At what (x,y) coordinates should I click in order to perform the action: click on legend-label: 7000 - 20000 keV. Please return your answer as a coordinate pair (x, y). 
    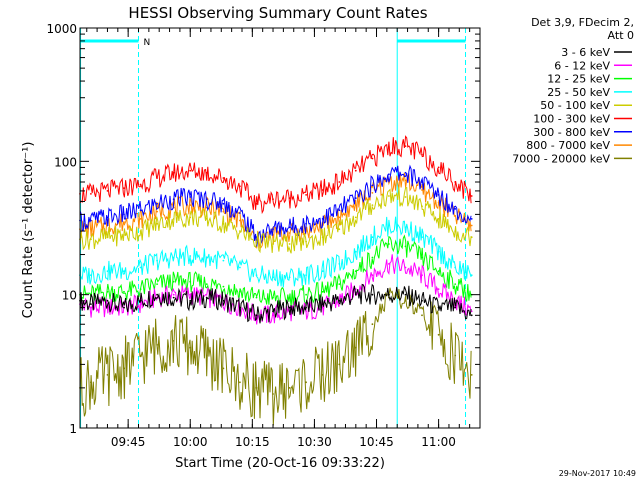
    Looking at the image, I should click on (561, 158).